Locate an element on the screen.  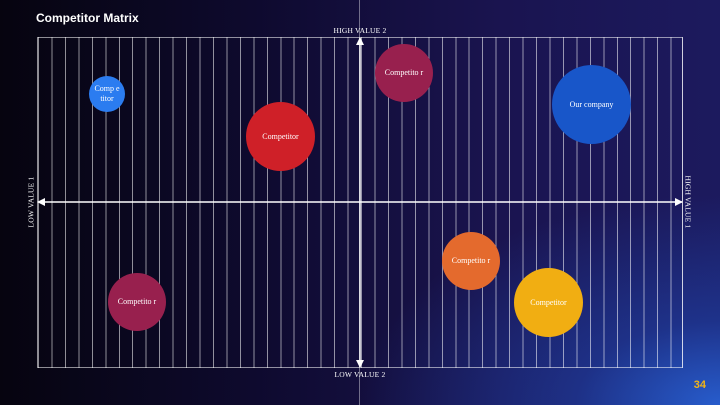
bubble-our-company: Our company is located at coordinates (591, 104).